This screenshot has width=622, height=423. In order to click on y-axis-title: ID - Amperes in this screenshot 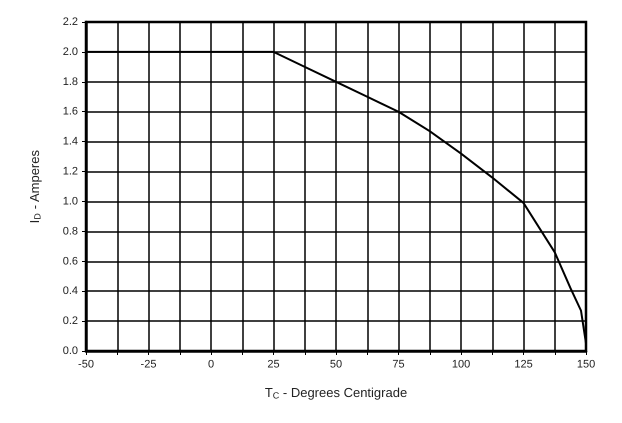, I will do `click(34, 187)`.